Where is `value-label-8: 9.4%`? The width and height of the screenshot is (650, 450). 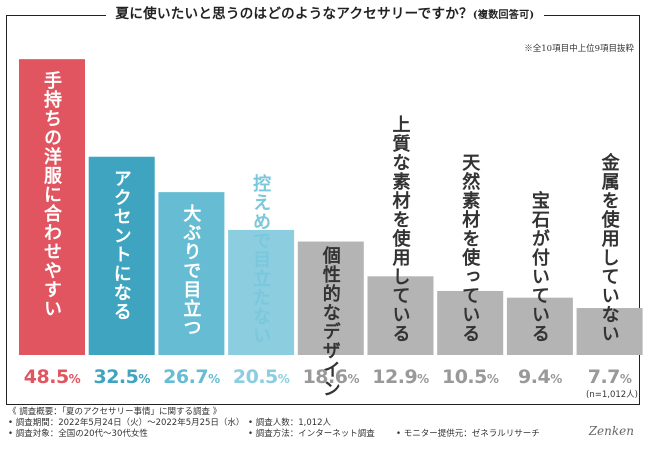 value-label-8: 9.4% is located at coordinates (540, 377).